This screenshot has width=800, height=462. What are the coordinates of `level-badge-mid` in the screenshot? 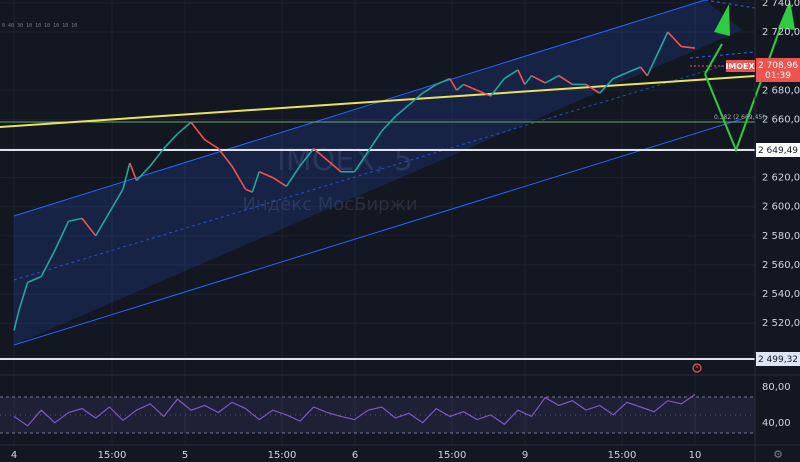 It's located at (778, 150).